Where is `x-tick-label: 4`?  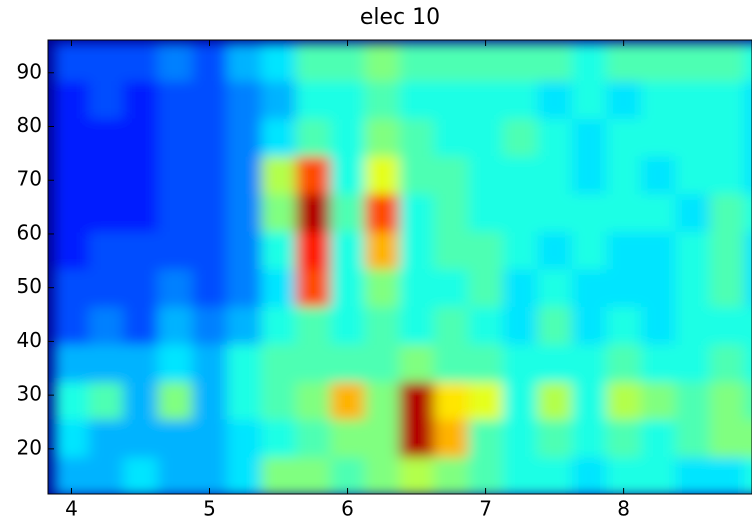 x-tick-label: 4 is located at coordinates (71, 509).